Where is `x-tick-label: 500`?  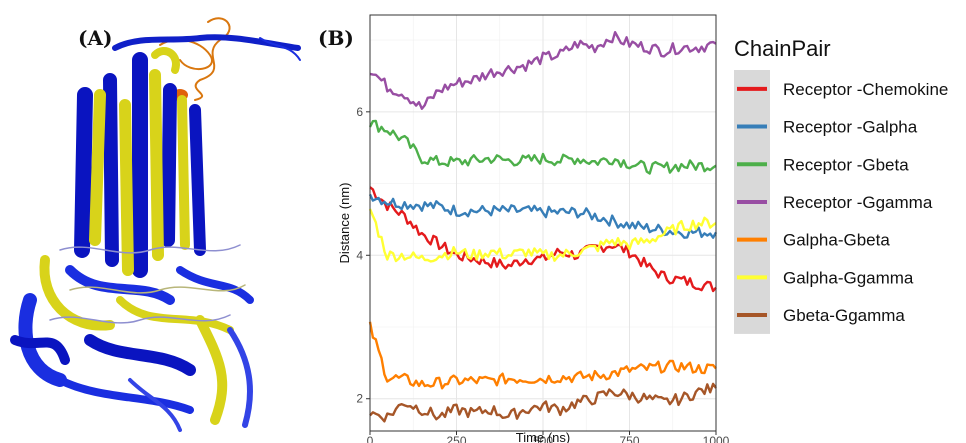
x-tick-label: 500 is located at coordinates (543, 438).